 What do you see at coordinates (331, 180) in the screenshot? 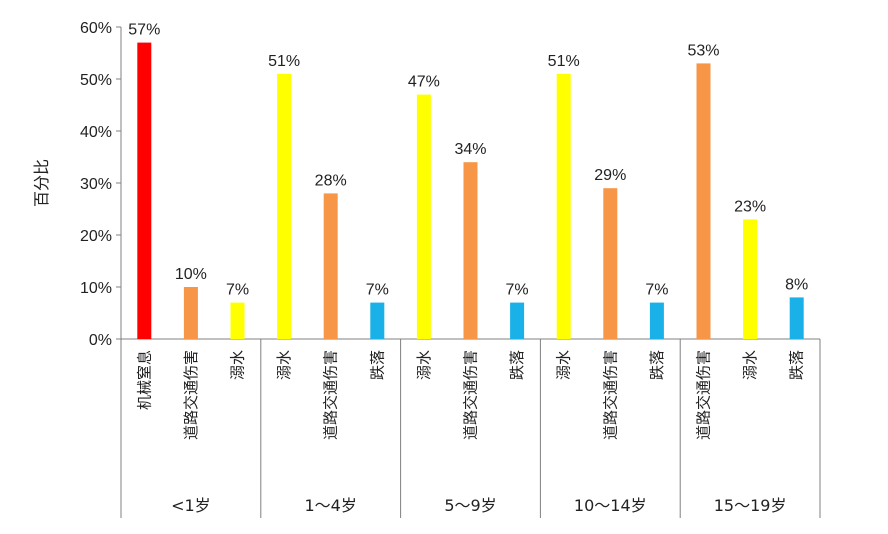
I see `data-label: 28%` at bounding box center [331, 180].